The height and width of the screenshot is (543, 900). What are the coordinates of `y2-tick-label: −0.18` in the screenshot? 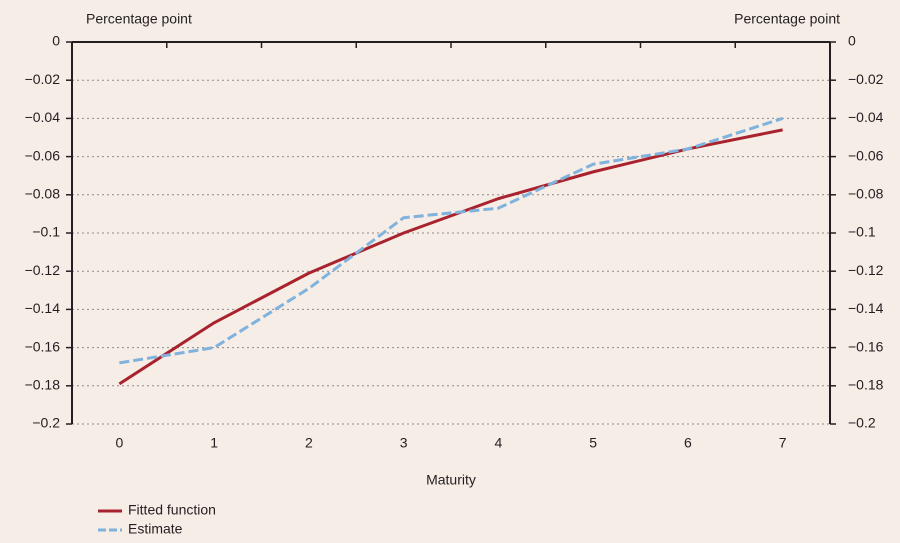 It's located at (866, 385).